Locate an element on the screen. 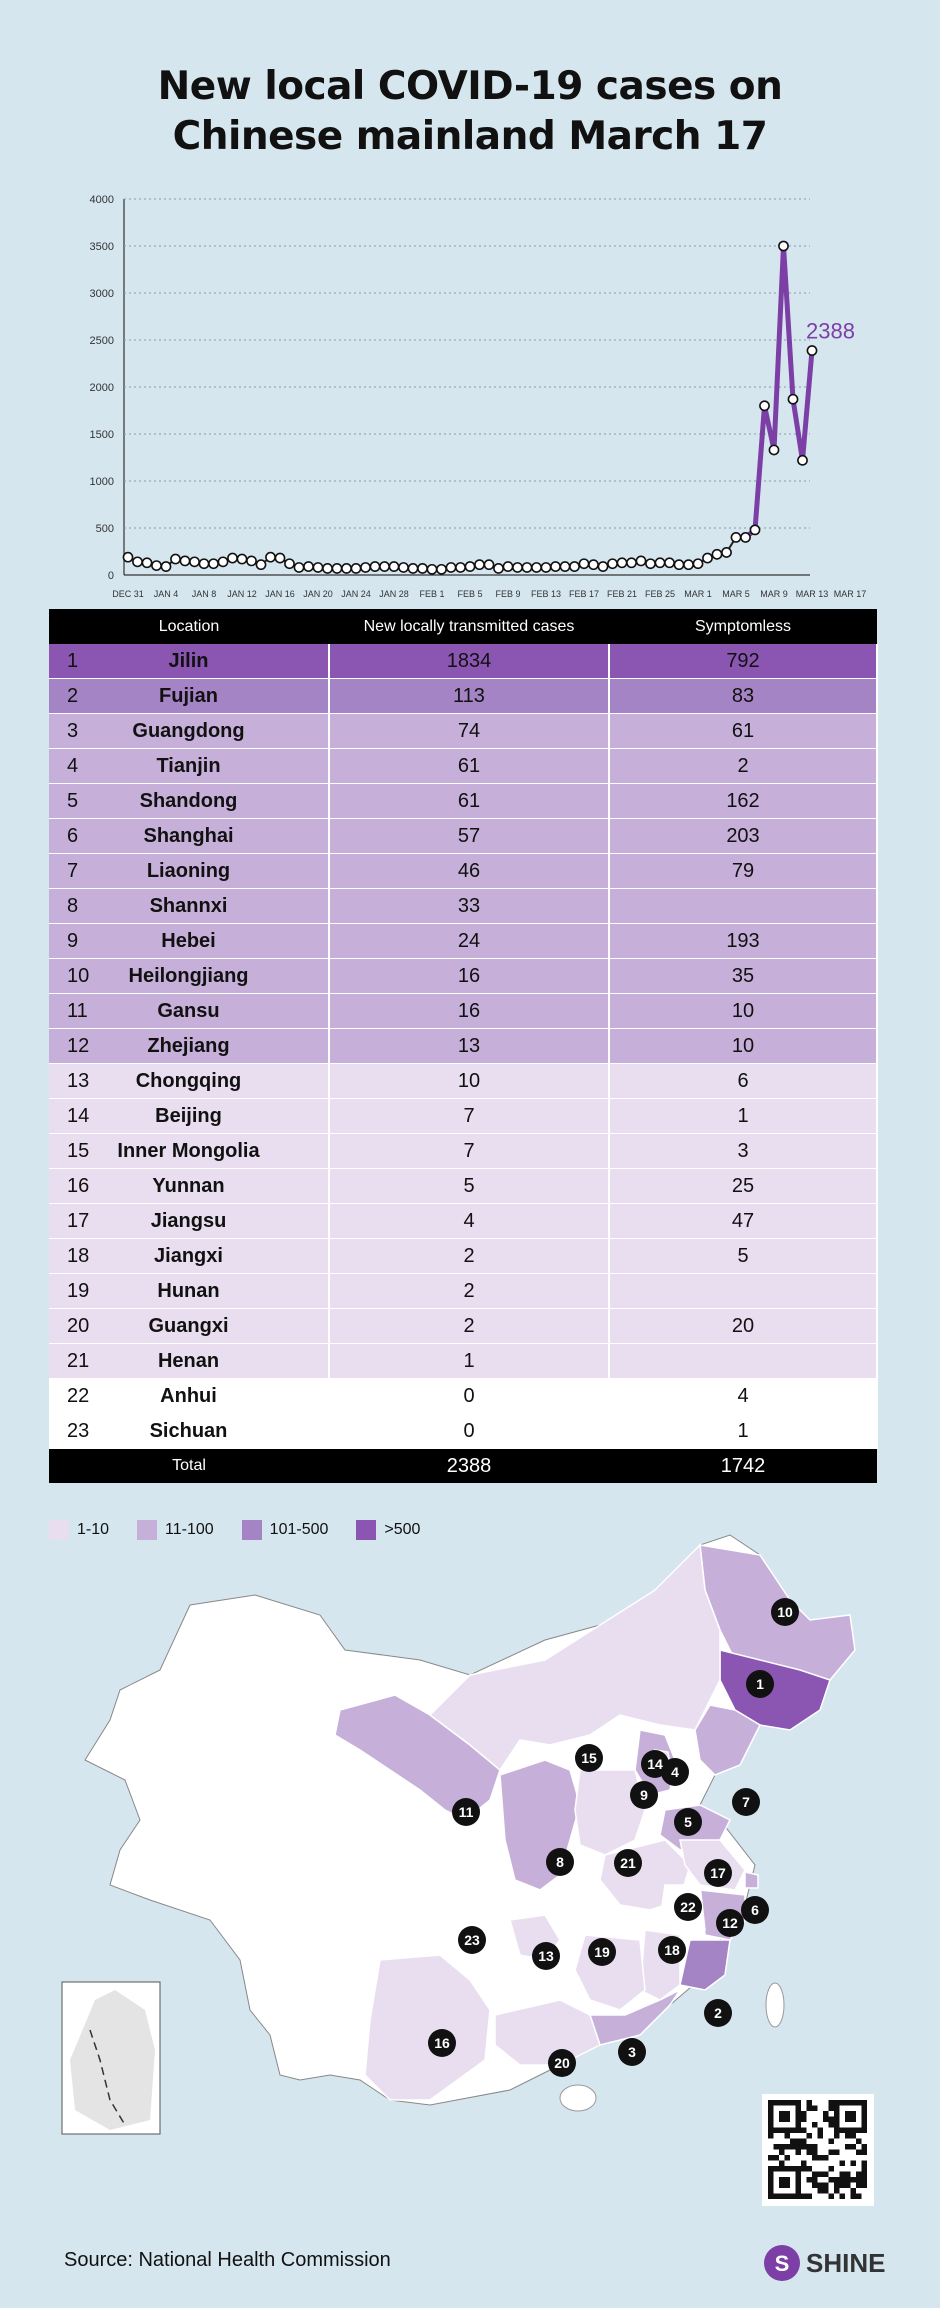  map-marker: 13 is located at coordinates (546, 1956).